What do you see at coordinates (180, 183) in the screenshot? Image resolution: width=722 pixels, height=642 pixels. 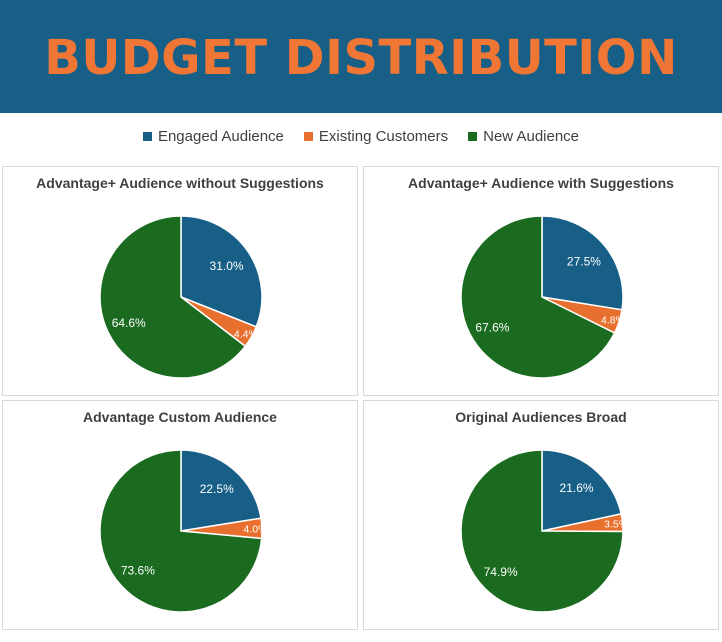 I see `chart-title-1: Advantage+ Audience without Suggestions` at bounding box center [180, 183].